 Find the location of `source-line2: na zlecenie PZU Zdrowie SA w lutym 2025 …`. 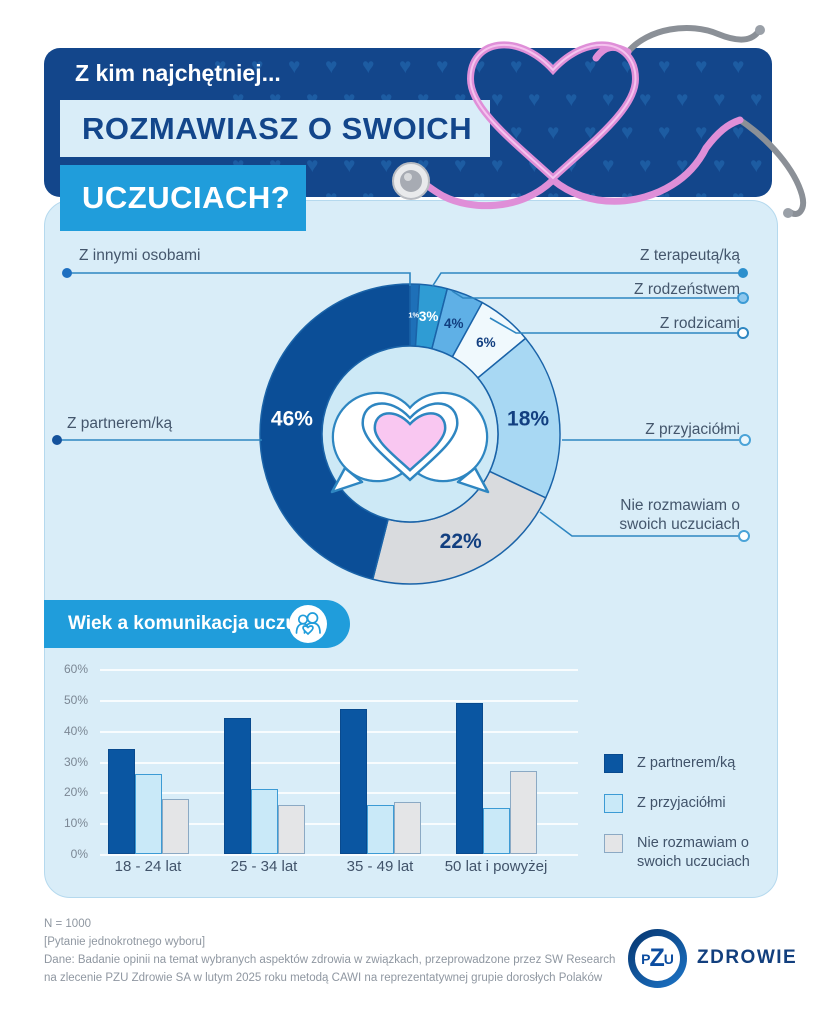

source-line2: na zlecenie PZU Zdrowie SA w lutym 2025 … is located at coordinates (323, 978).